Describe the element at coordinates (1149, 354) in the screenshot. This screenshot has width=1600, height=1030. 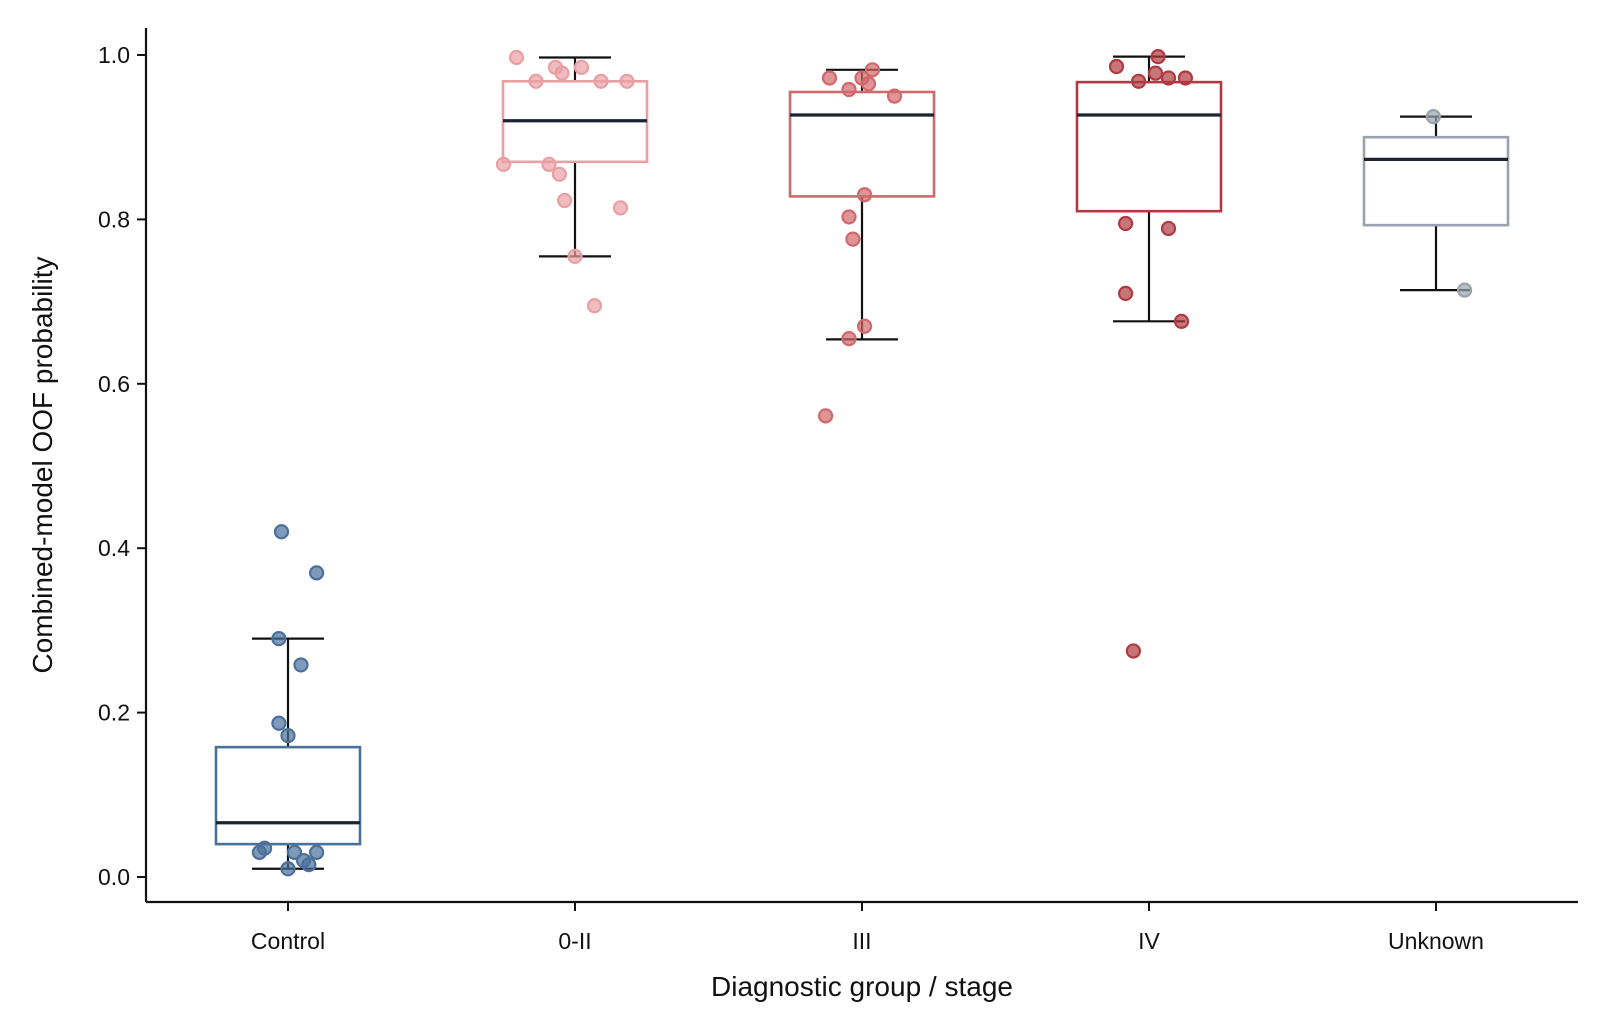
I see `box-group-iv` at that location.